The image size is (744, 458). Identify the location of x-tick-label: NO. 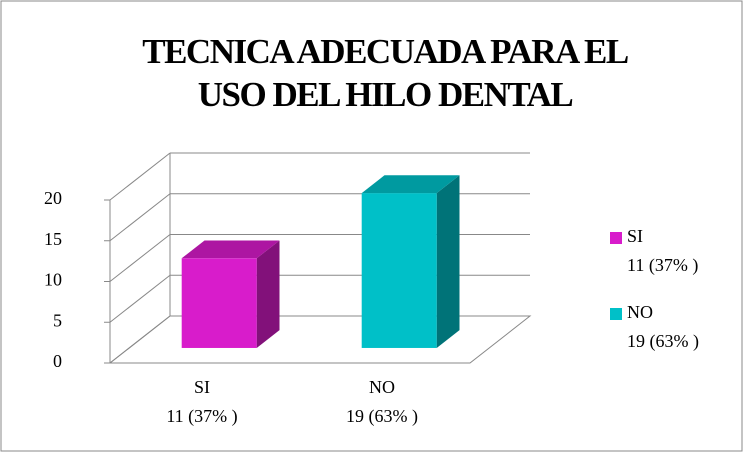
(382, 387).